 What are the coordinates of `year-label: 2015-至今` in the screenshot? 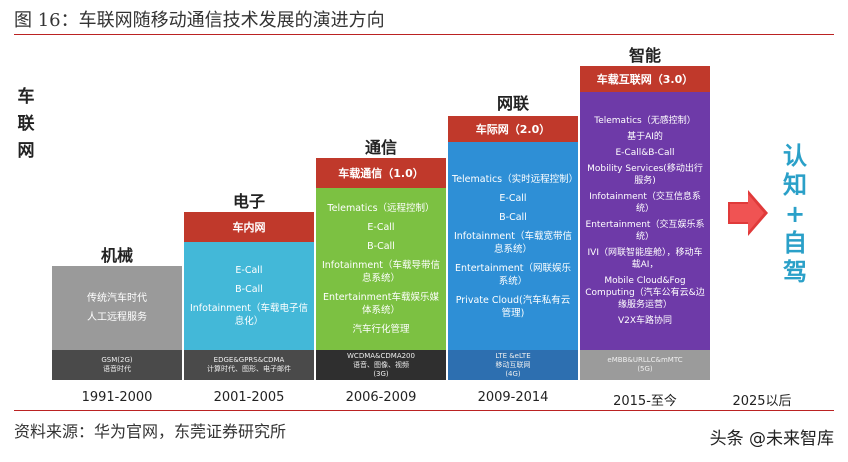 It's located at (645, 401).